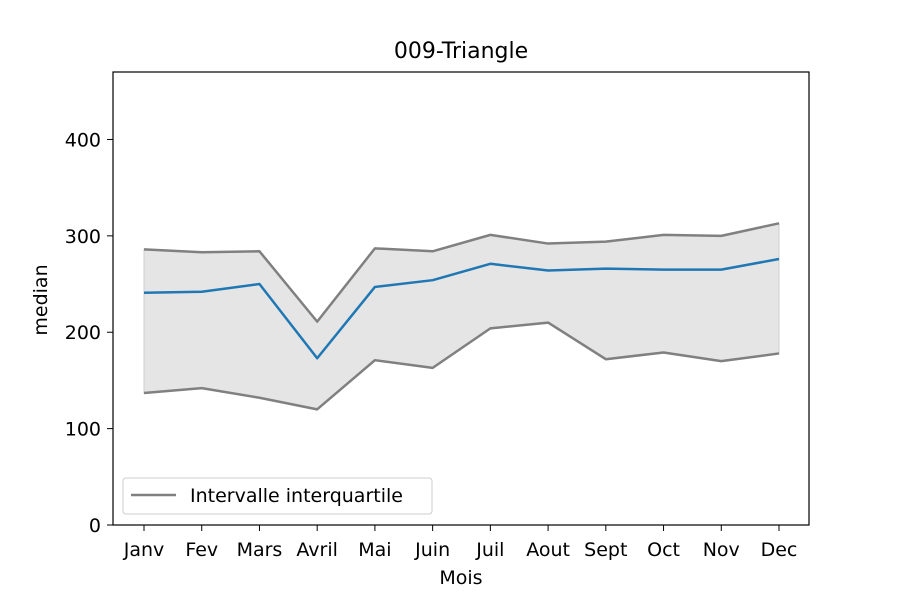 The width and height of the screenshot is (900, 600). I want to click on series-line-upper-quartile, so click(461, 272).